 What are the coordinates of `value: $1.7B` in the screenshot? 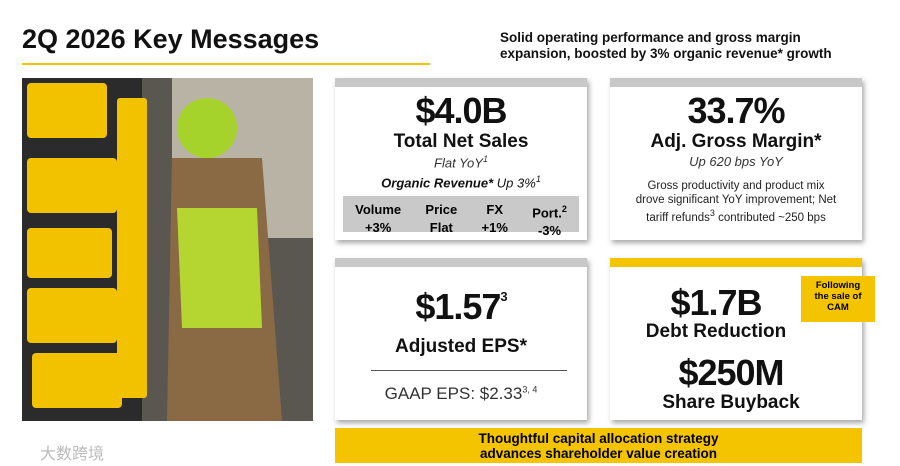 It's located at (716, 302).